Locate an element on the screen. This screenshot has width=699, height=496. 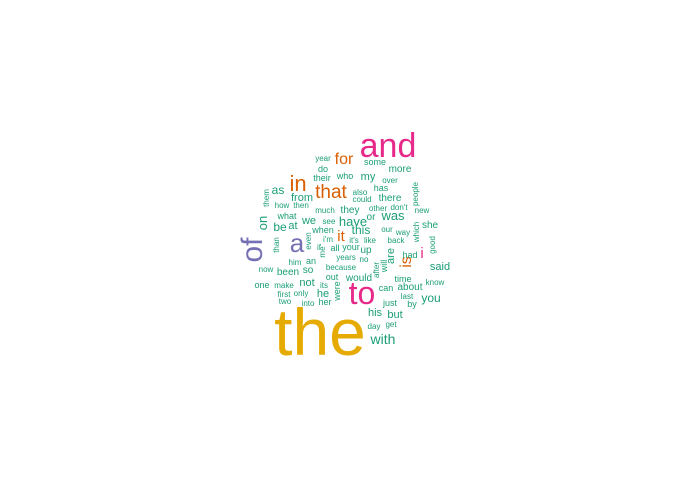
word-cloud-word: your is located at coordinates (351, 247).